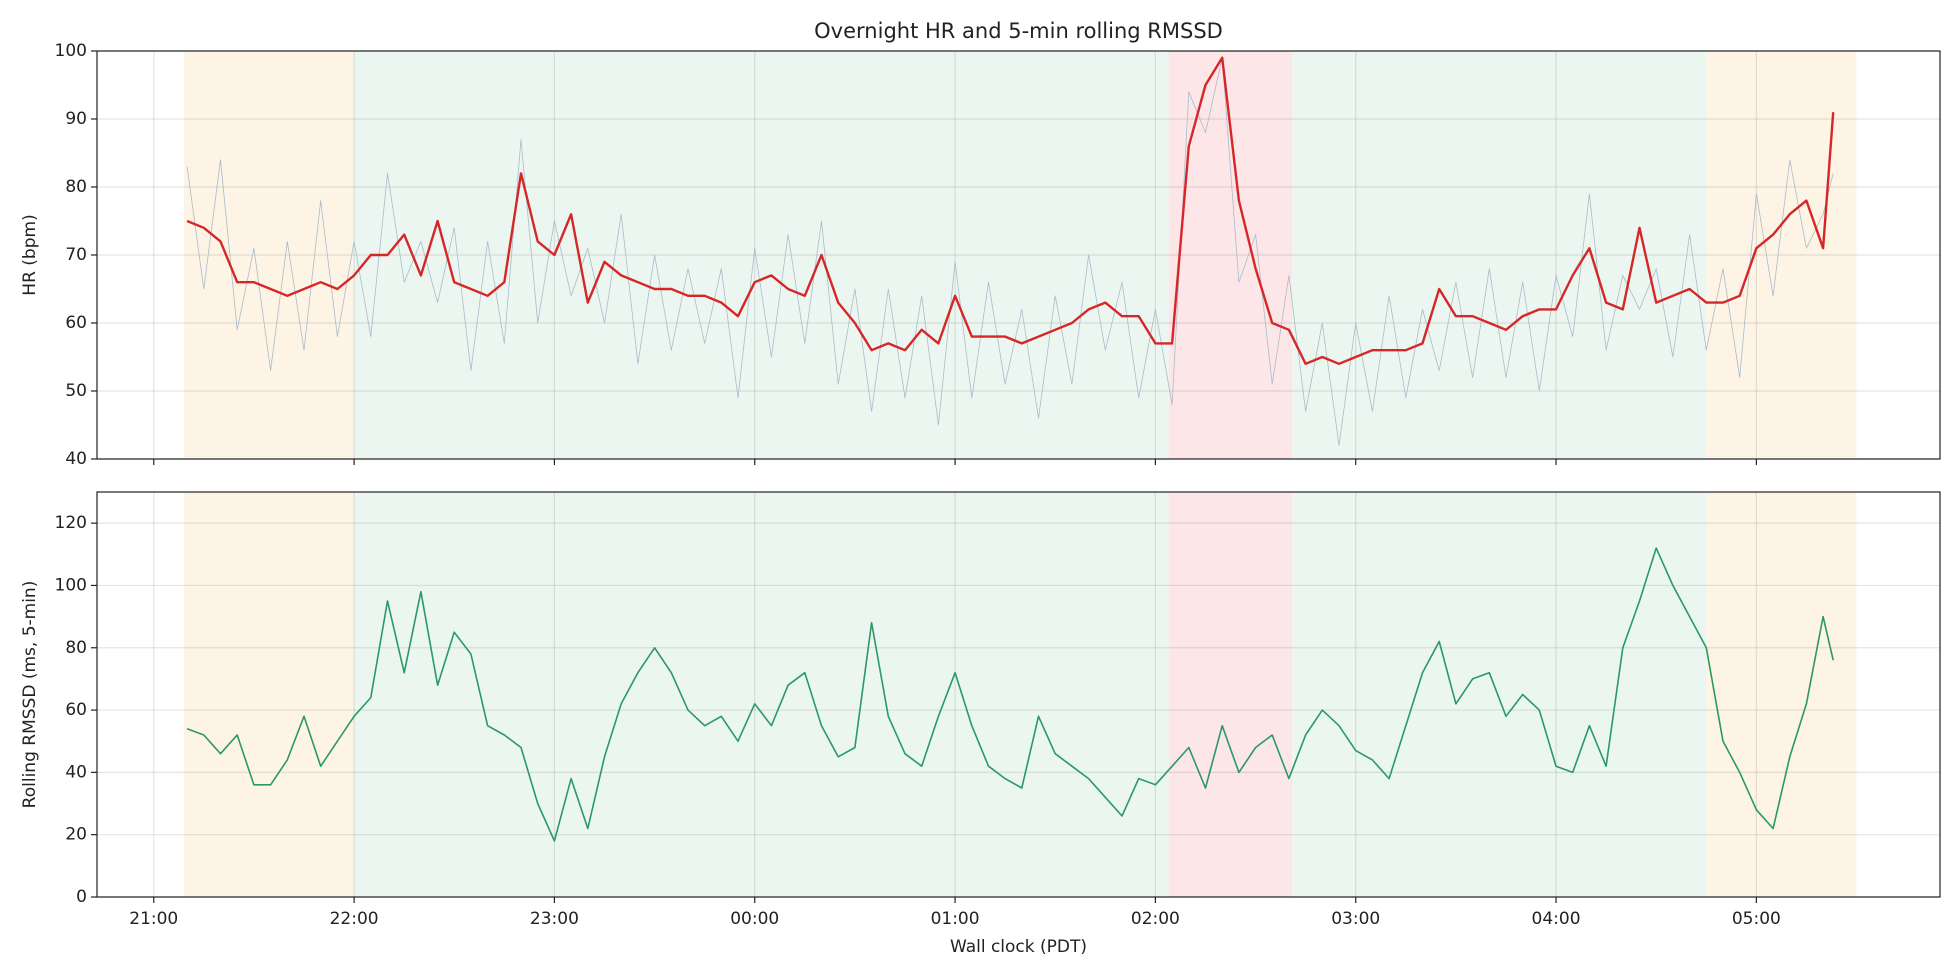 This screenshot has height=980, width=1960. Describe the element at coordinates (81, 897) in the screenshot. I see `y-tick-label: 0` at that location.